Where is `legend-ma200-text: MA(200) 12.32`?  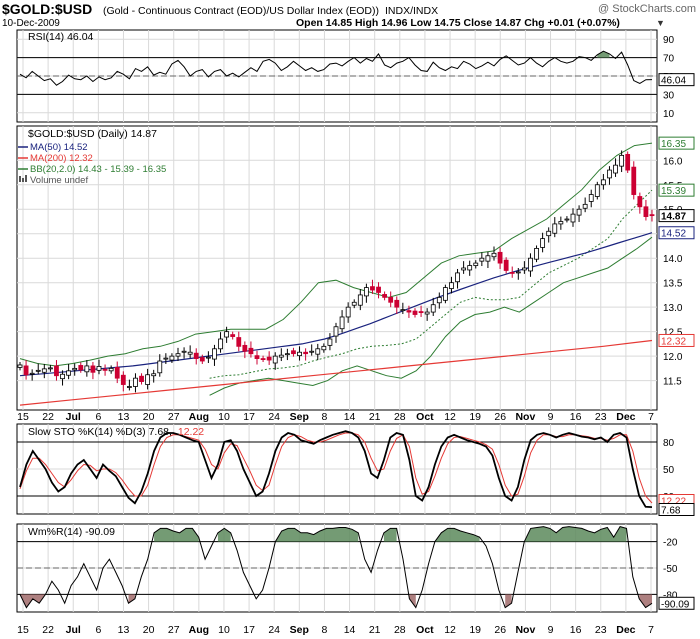 legend-ma200-text: MA(200) 12.32 is located at coordinates (61, 158).